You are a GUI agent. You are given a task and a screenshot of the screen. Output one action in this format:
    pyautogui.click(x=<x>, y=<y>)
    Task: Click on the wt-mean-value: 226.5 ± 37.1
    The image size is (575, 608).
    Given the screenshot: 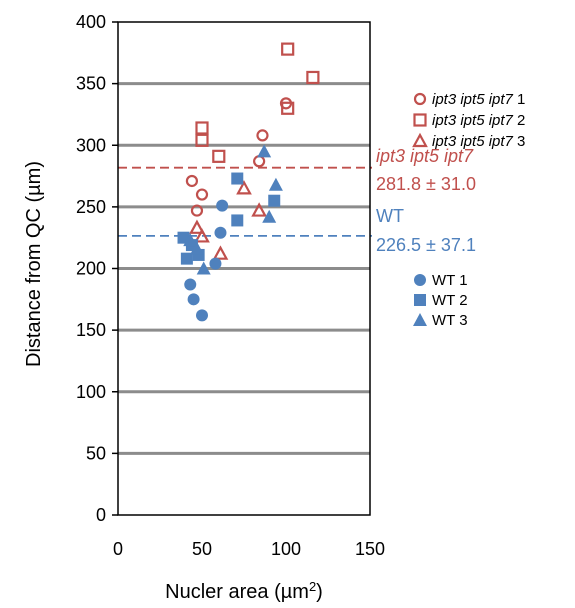 What is the action you would take?
    pyautogui.click(x=426, y=245)
    